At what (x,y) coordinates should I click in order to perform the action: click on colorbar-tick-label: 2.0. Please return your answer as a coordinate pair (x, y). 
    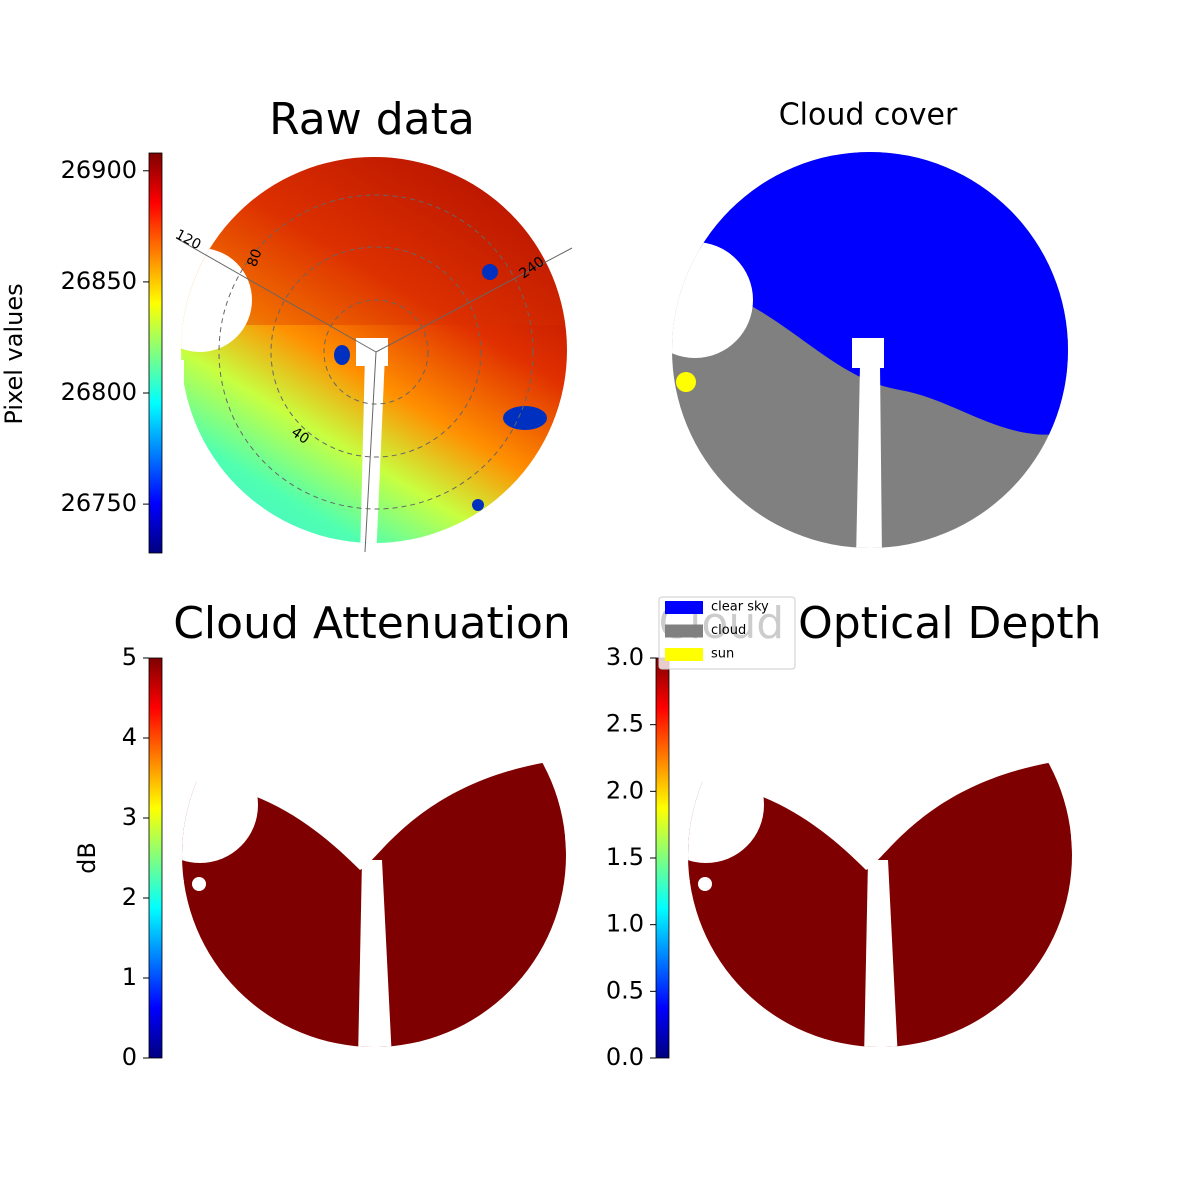
    Looking at the image, I should click on (625, 790).